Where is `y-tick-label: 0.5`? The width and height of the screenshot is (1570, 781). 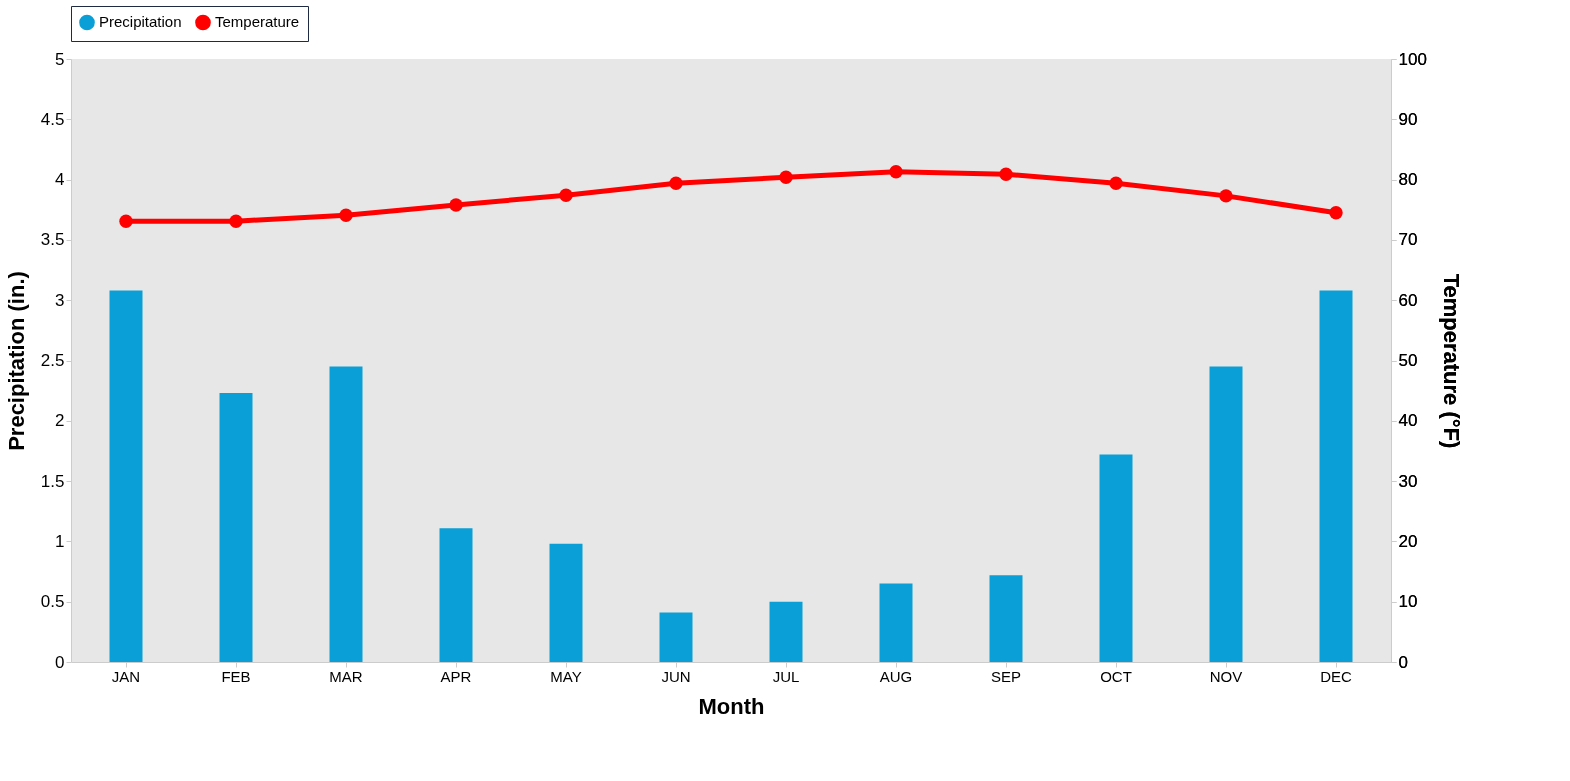
y-tick-label: 0.5 is located at coordinates (52, 602).